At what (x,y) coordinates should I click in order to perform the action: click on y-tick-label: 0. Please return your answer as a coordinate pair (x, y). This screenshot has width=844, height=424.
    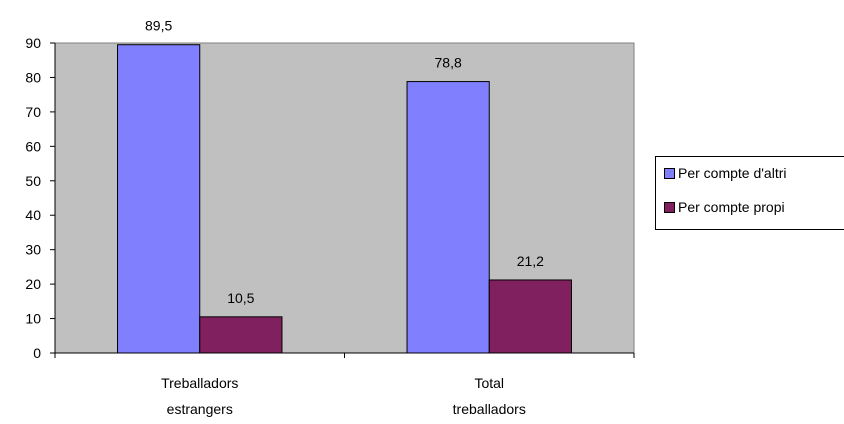
    Looking at the image, I should click on (37, 353).